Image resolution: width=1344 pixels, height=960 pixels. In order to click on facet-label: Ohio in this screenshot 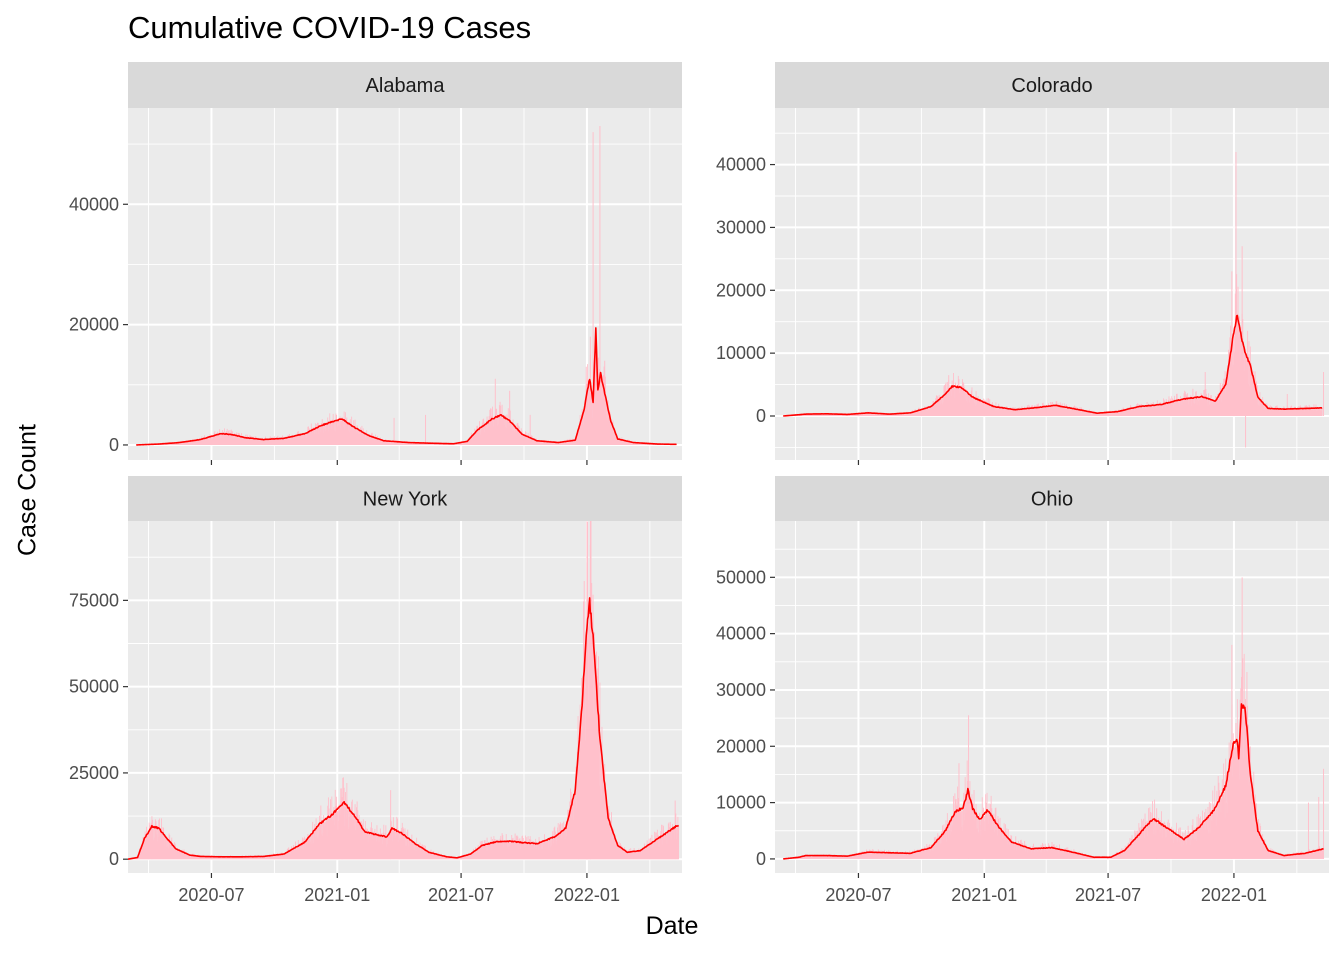, I will do `click(1052, 500)`.